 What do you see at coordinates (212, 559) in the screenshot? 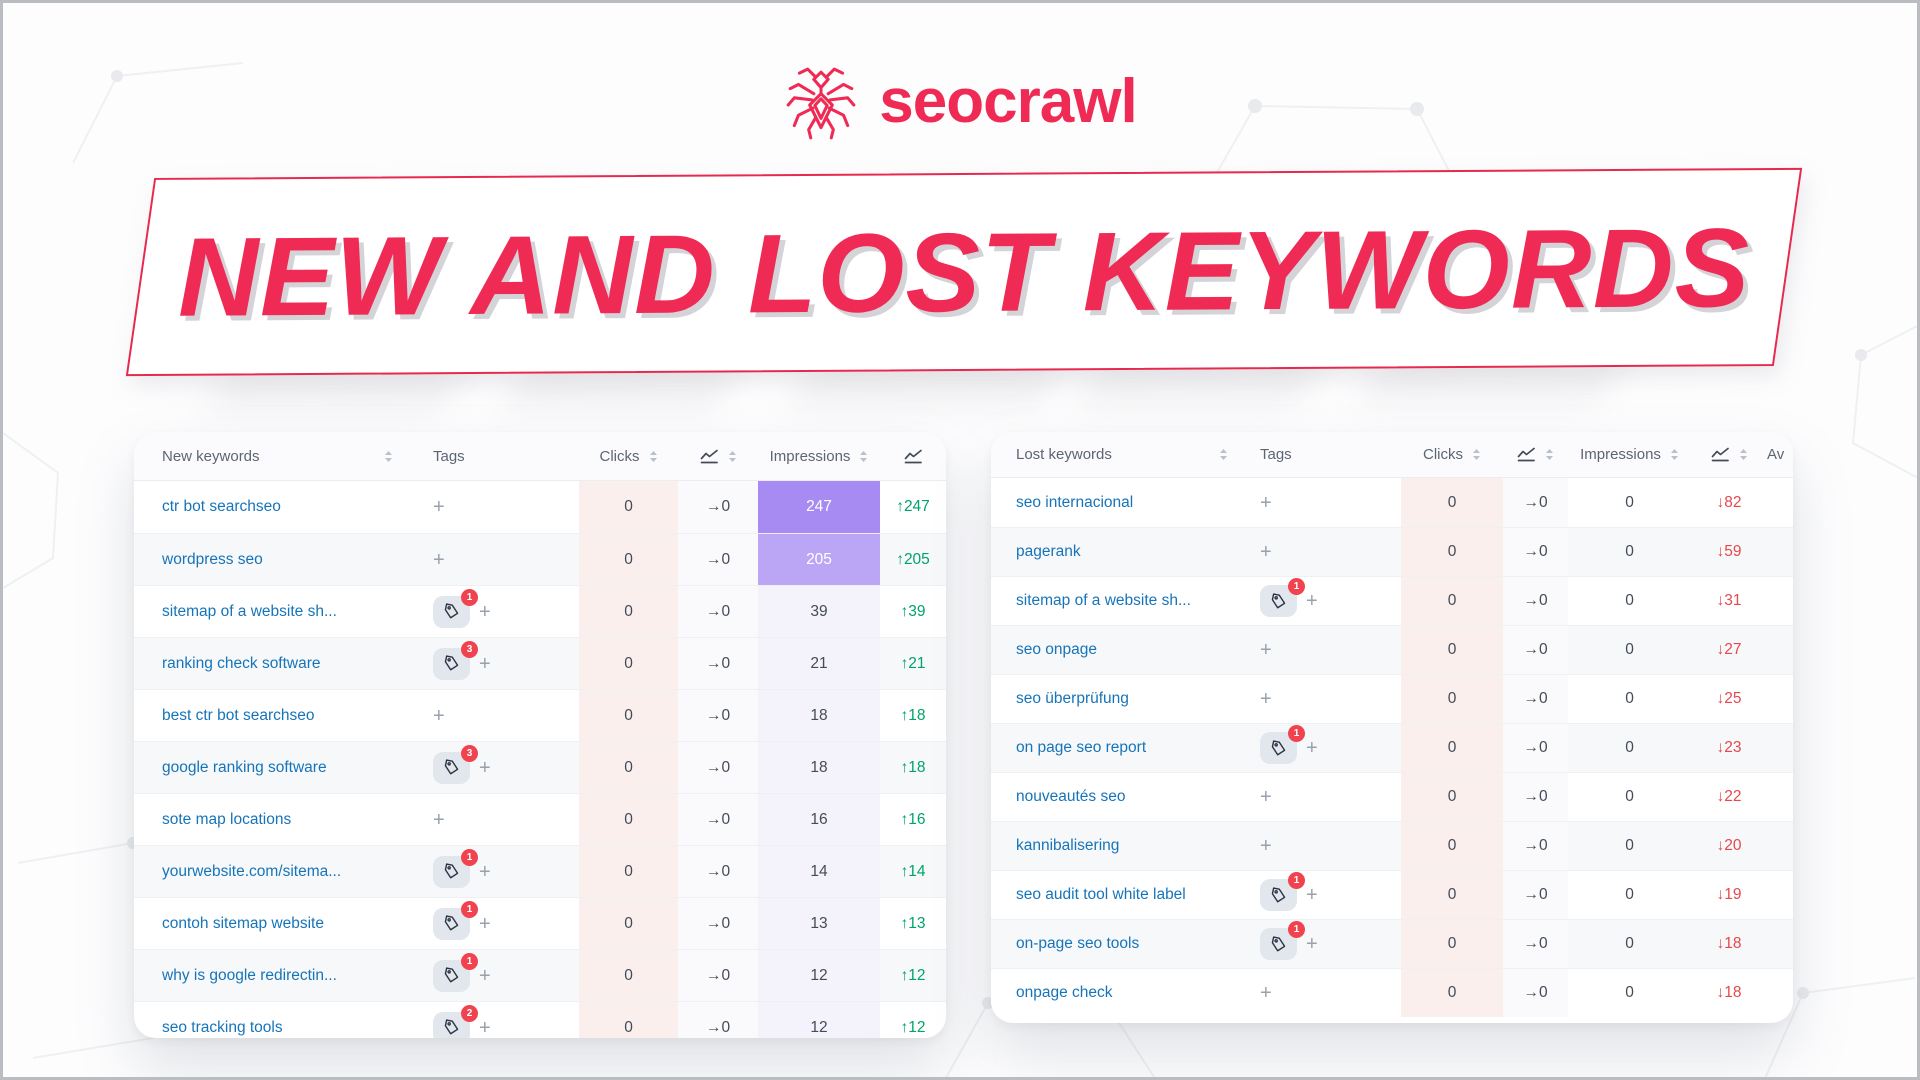
I see `keyword-link: wordpress seo` at bounding box center [212, 559].